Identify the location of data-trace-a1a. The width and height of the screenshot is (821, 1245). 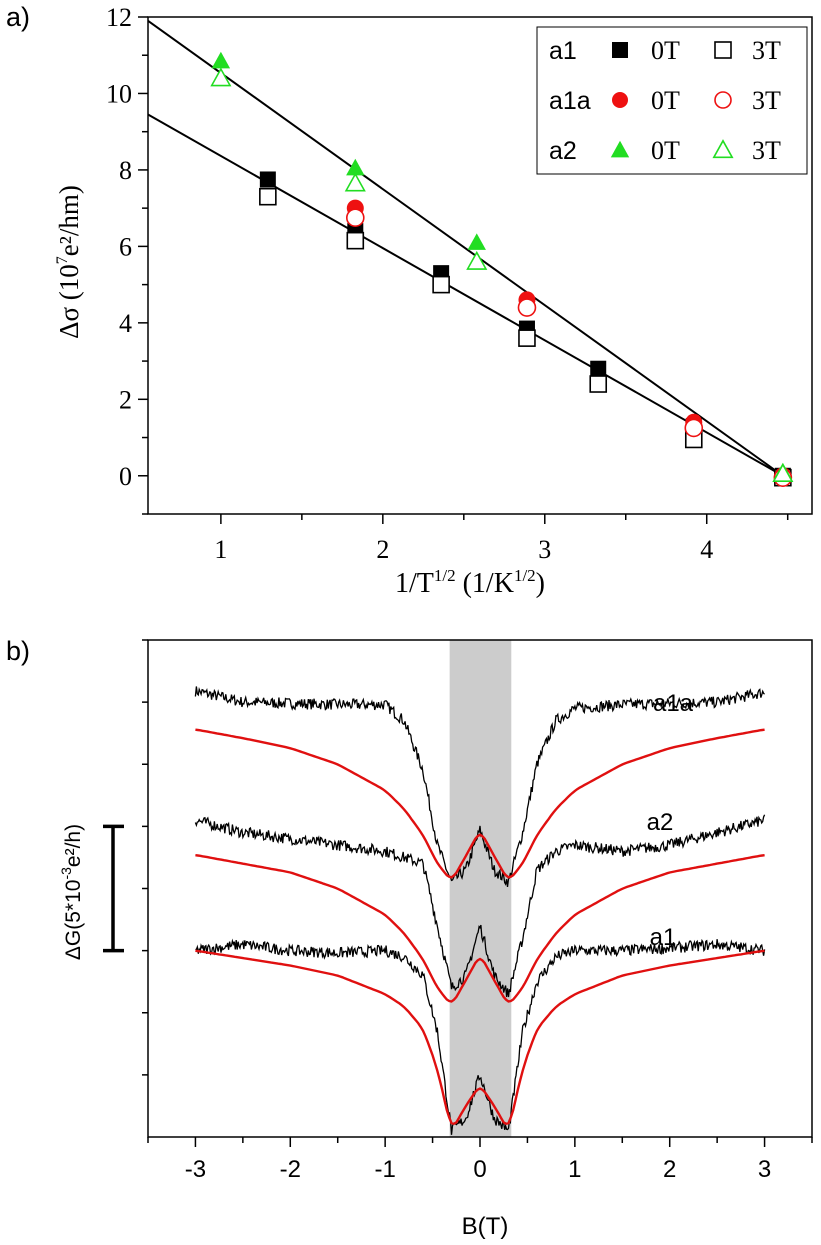
(480, 786).